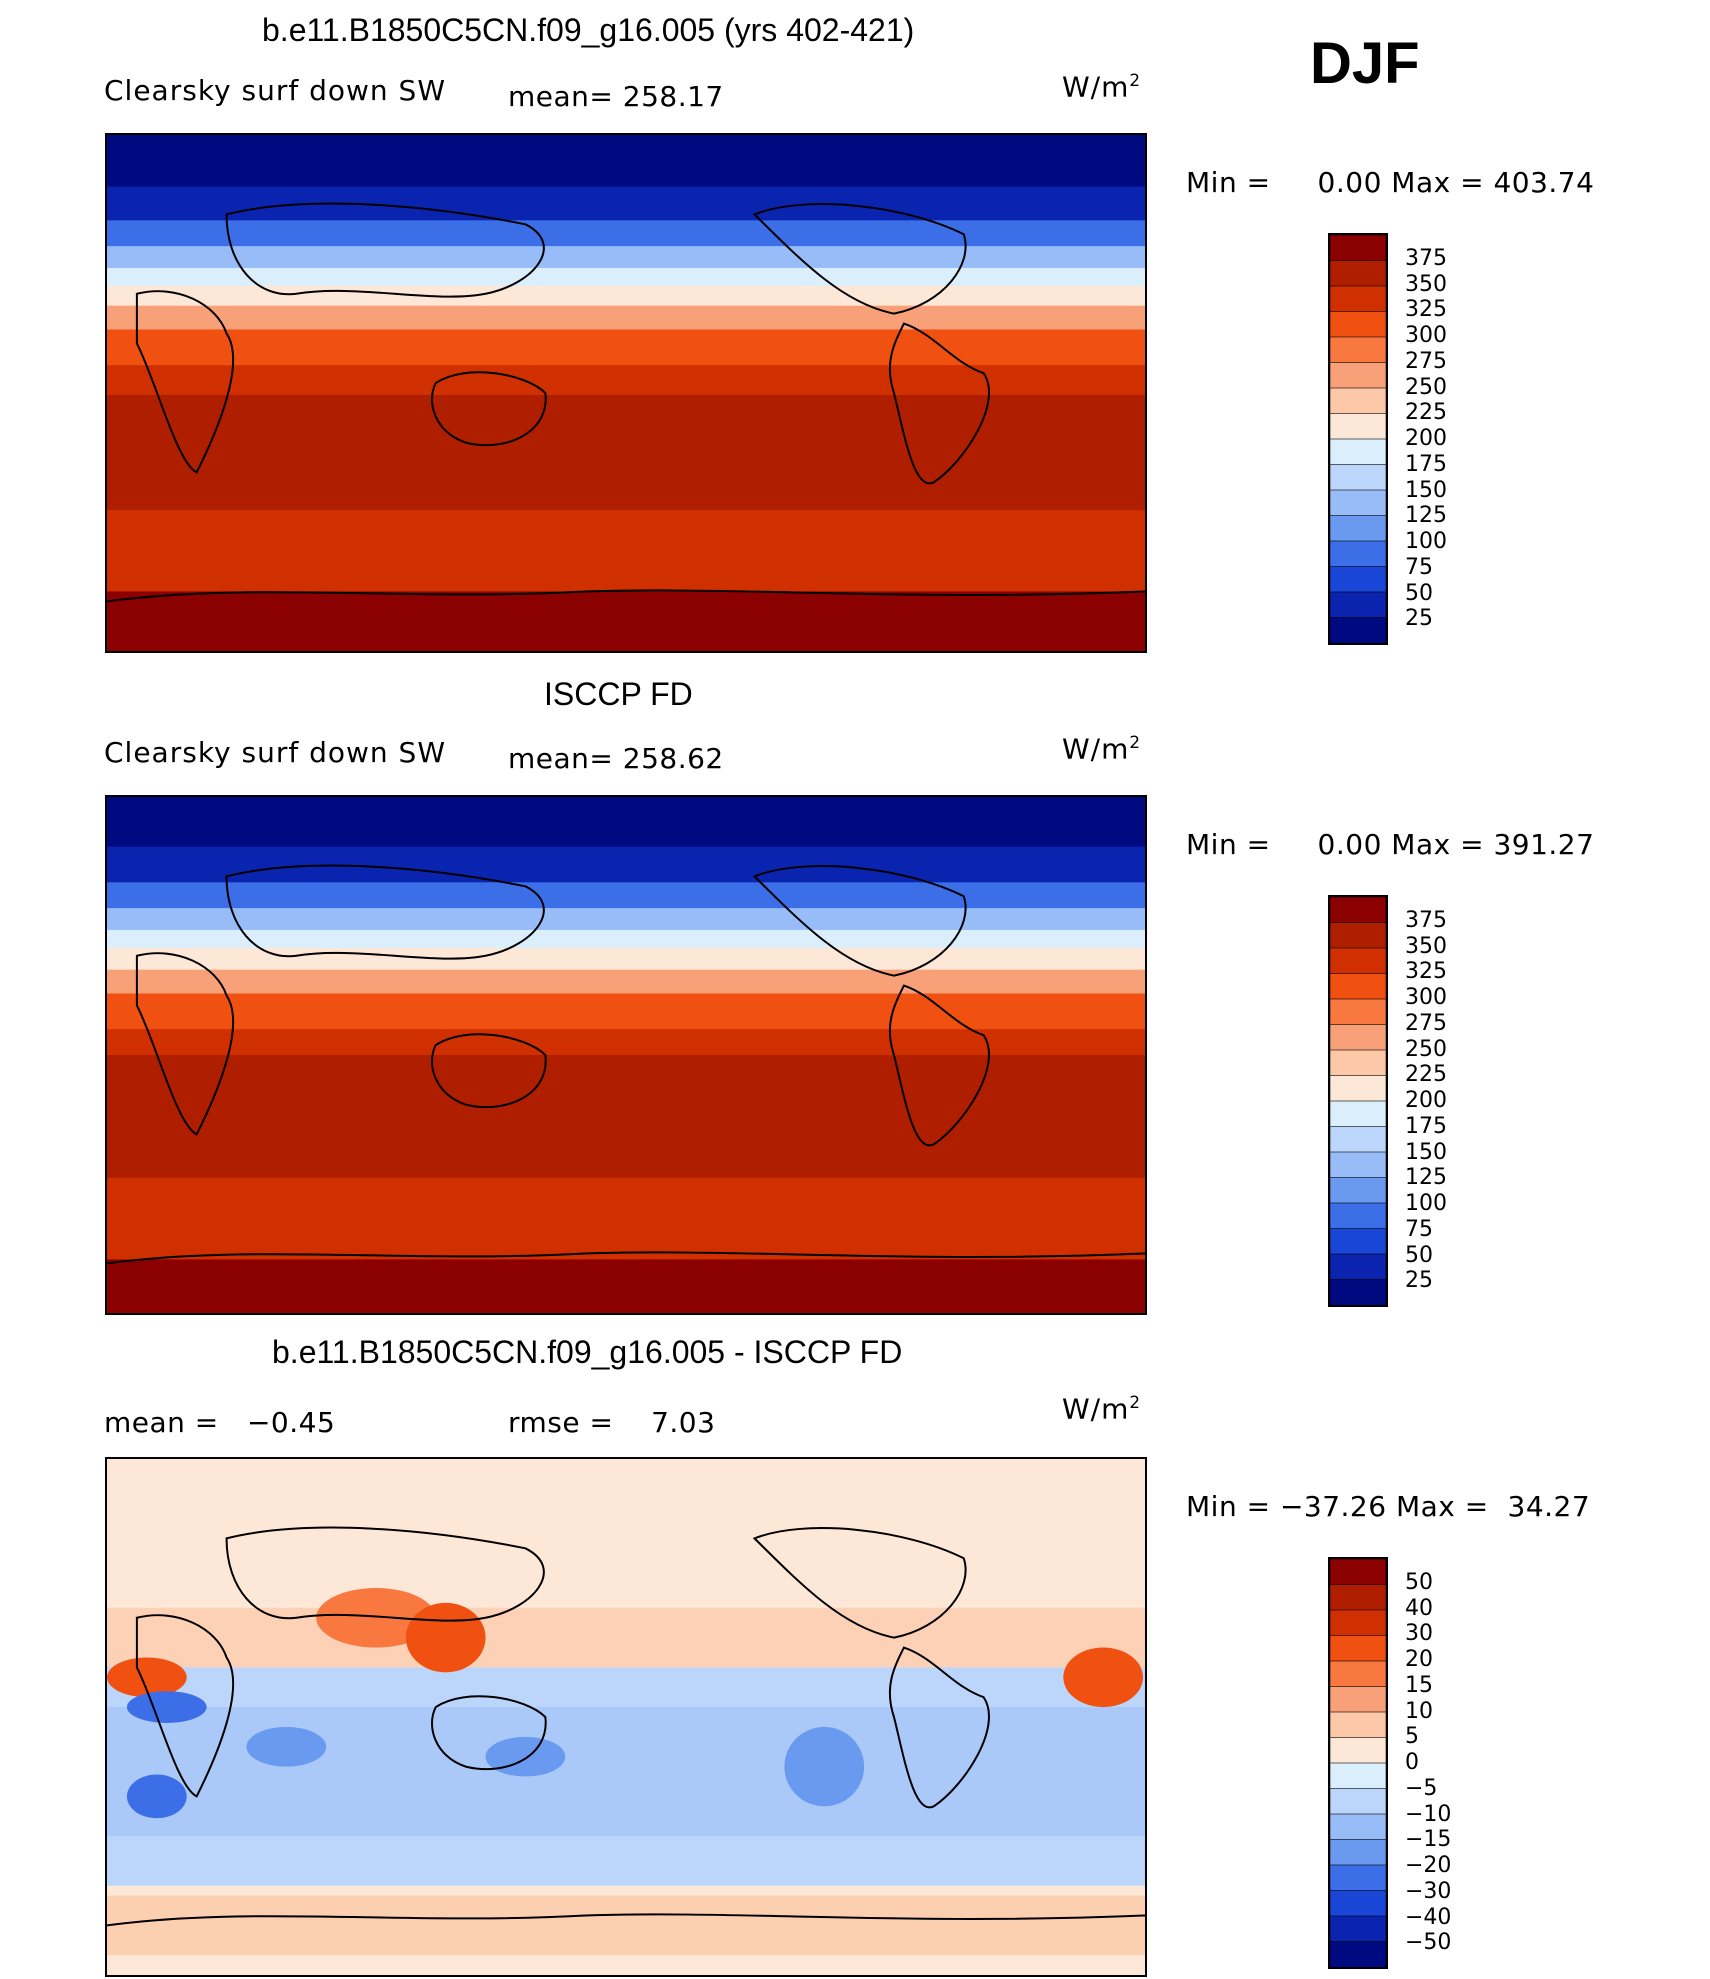 The image size is (1710, 1979). What do you see at coordinates (1419, 1229) in the screenshot?
I see `panel-2-colorbar-label: 75` at bounding box center [1419, 1229].